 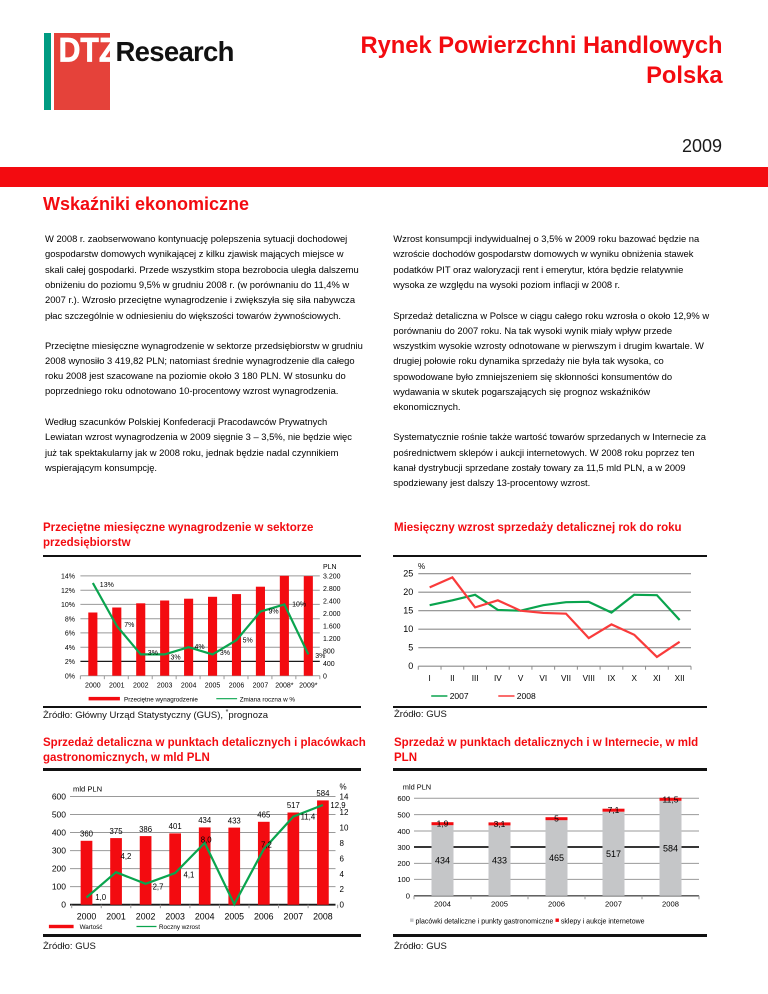 What do you see at coordinates (70, 634) in the screenshot?
I see `svg-text: 6%` at bounding box center [70, 634].